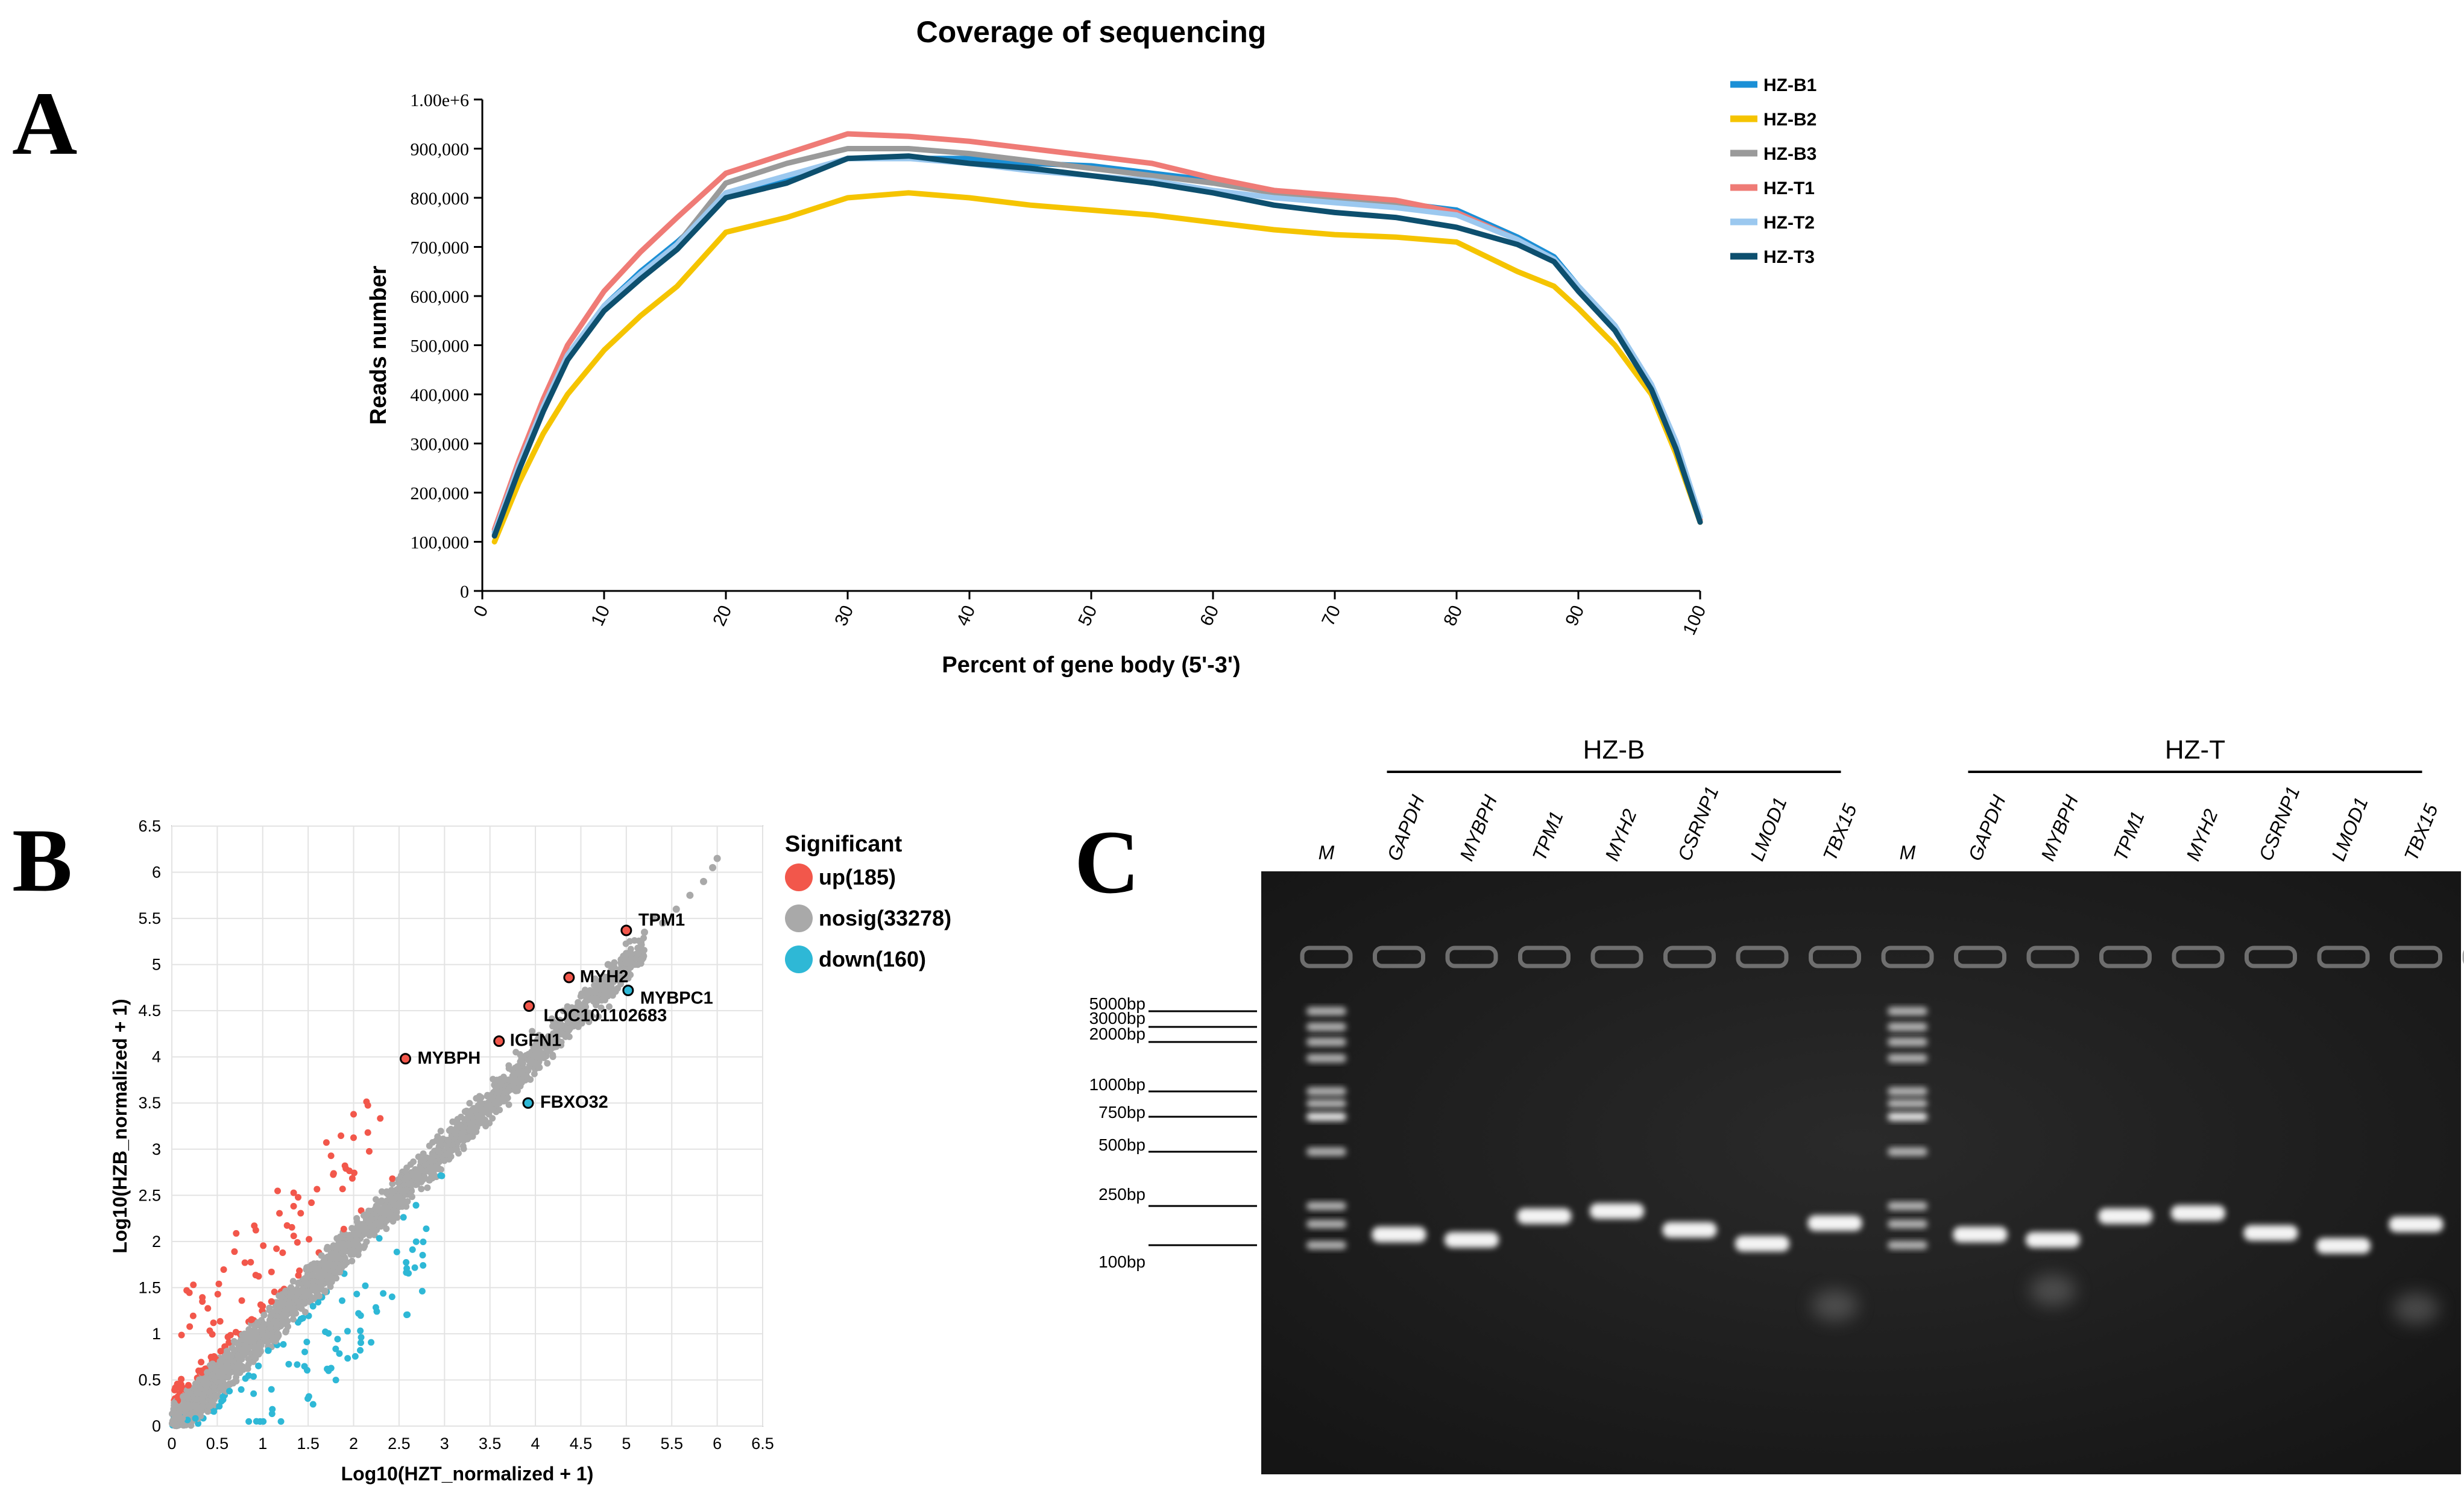 The width and height of the screenshot is (2464, 1490). I want to click on y-tick-label: 4.5, so click(149, 1011).